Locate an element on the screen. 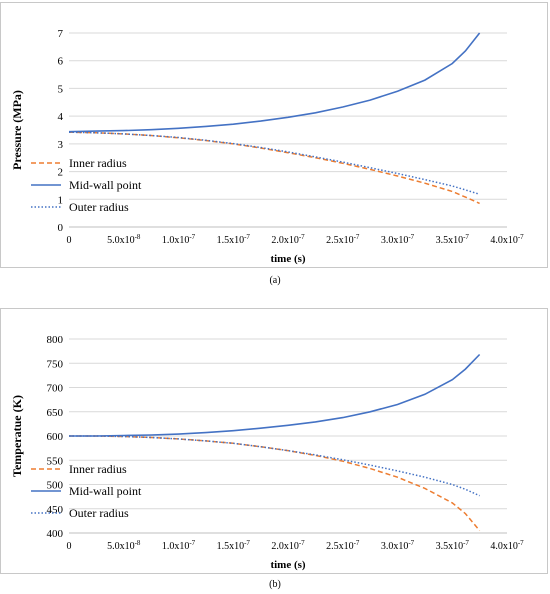 This screenshot has height=594, width=550. y-tick-label: 2 is located at coordinates (61, 173).